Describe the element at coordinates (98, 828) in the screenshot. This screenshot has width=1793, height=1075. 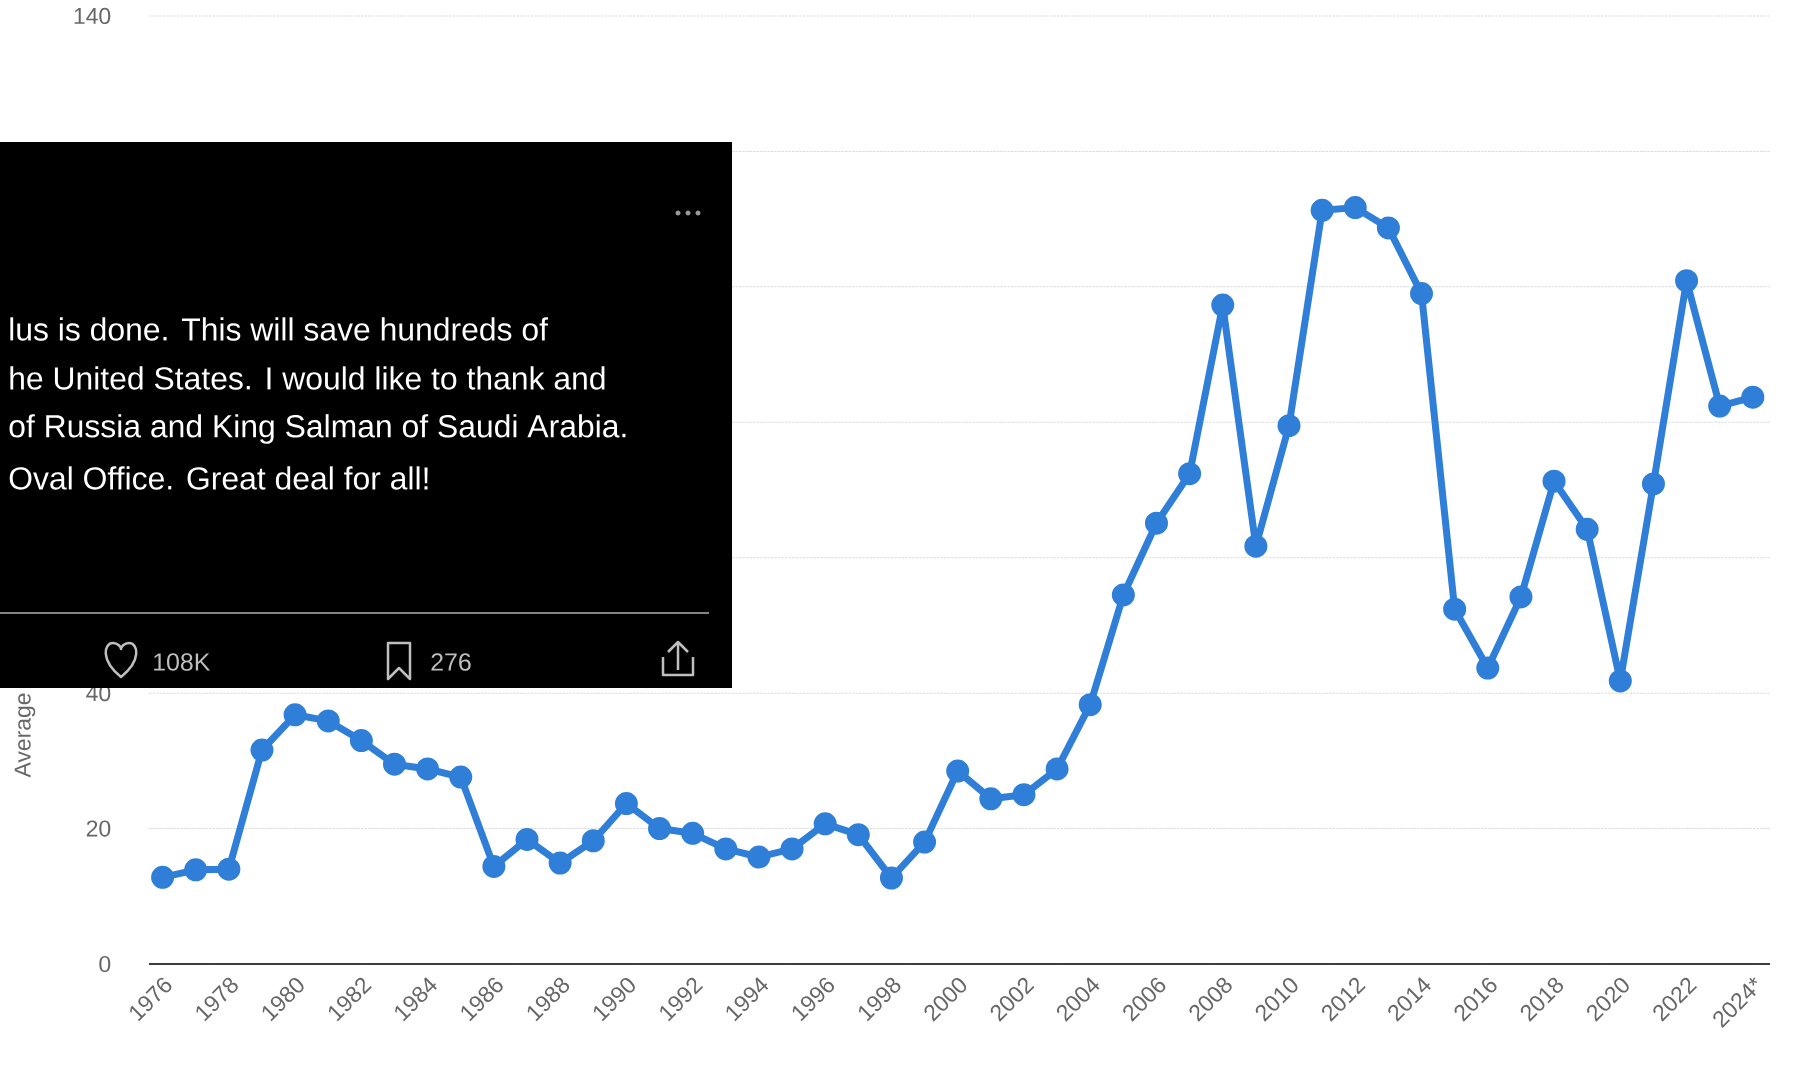
I see `y-tick-label: 20` at that location.